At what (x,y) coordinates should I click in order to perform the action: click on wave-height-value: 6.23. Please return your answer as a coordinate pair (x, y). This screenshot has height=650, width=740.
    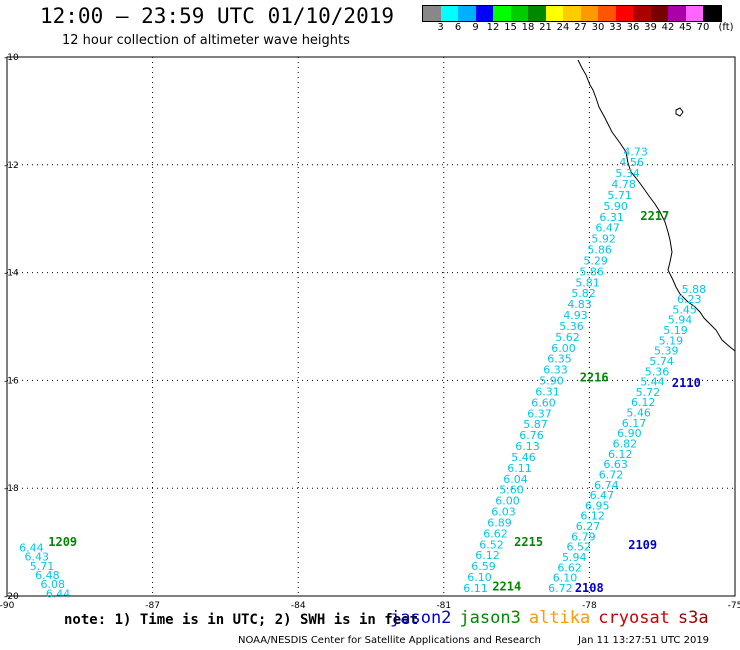
    Looking at the image, I should click on (689, 299).